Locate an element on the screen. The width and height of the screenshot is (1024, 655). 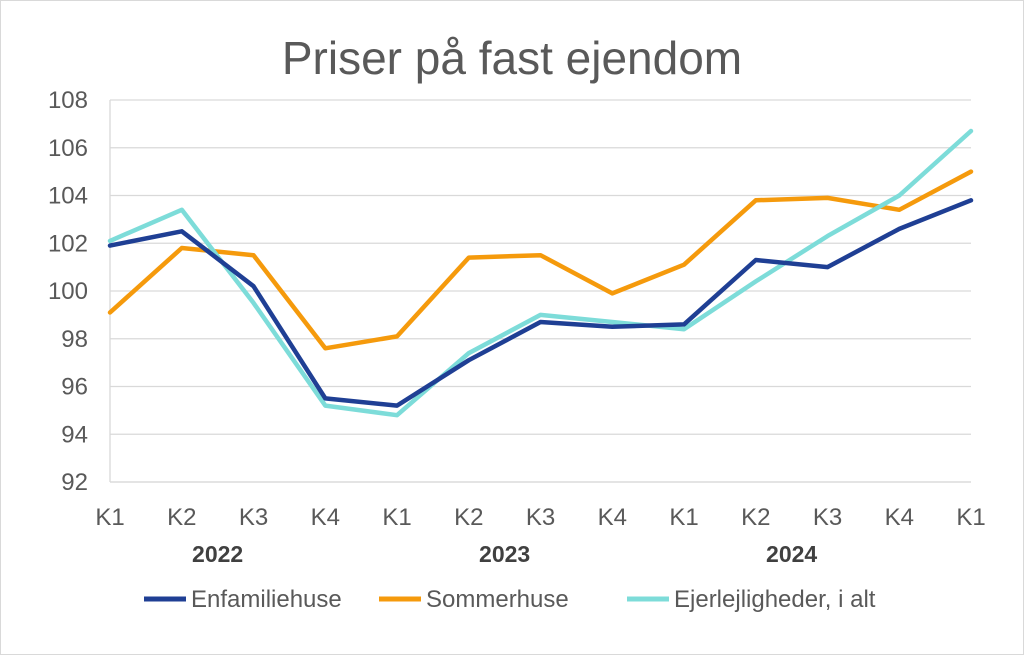
y-tick-label: 108 is located at coordinates (68, 100).